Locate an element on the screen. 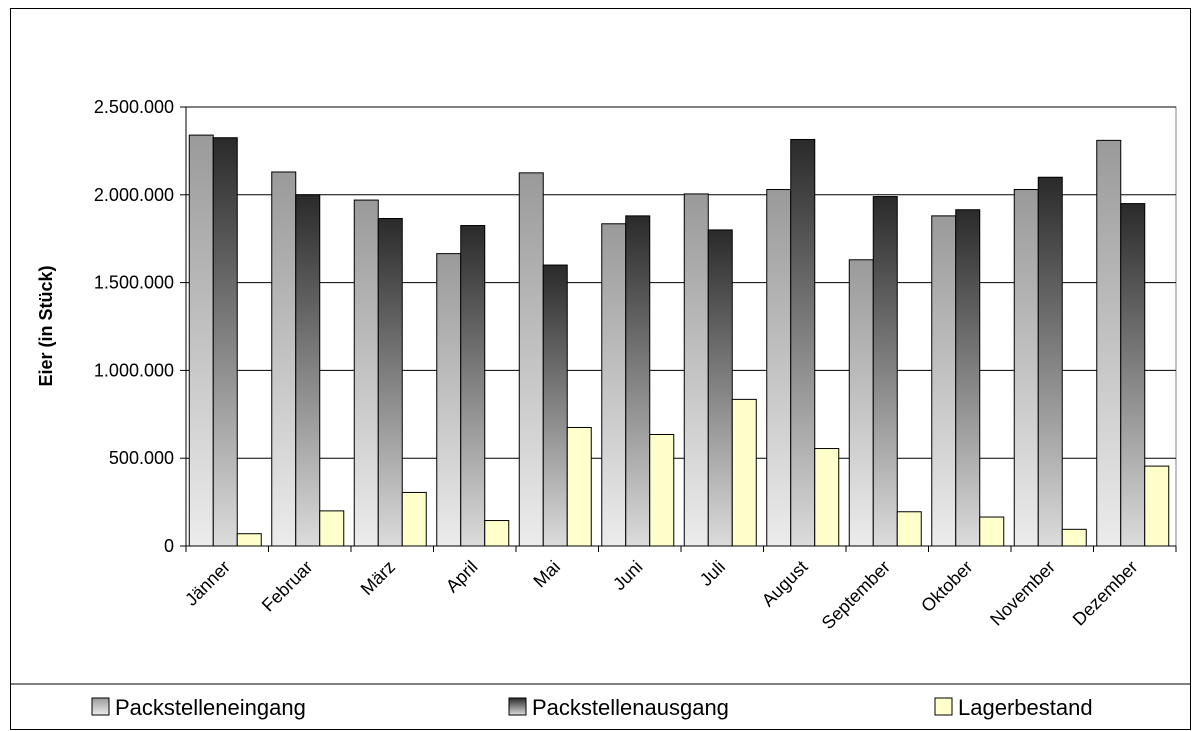 Image resolution: width=1192 pixels, height=731 pixels. bar-packstellenausgang-september is located at coordinates (885, 371).